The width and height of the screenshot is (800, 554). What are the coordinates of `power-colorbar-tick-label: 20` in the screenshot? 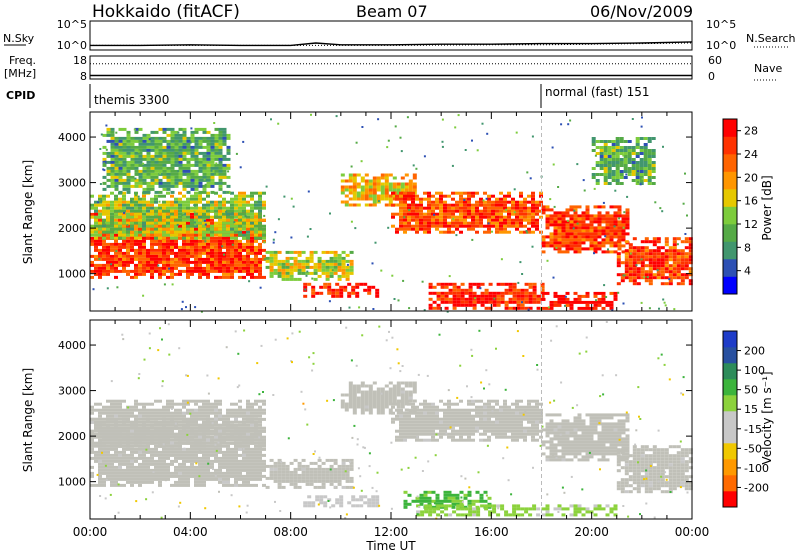 It's located at (751, 177).